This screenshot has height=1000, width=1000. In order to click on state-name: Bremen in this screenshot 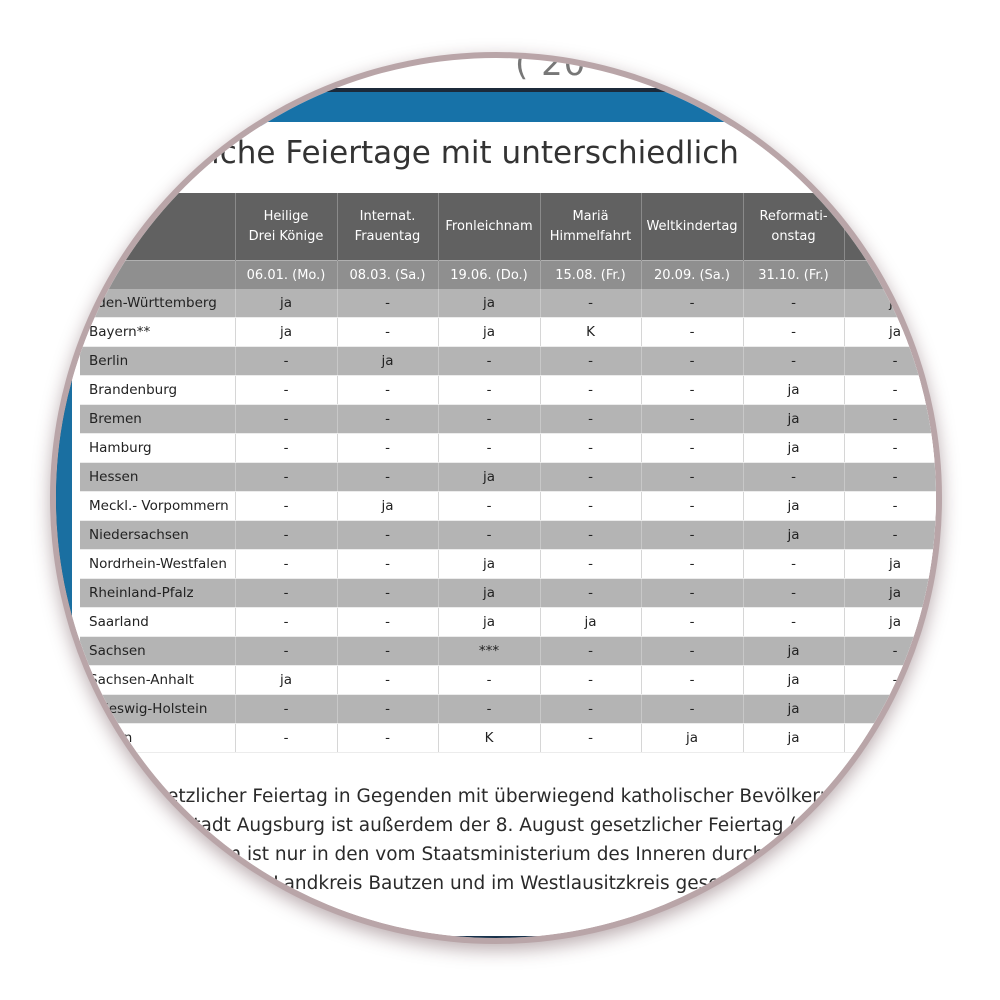, I will do `click(158, 419)`.